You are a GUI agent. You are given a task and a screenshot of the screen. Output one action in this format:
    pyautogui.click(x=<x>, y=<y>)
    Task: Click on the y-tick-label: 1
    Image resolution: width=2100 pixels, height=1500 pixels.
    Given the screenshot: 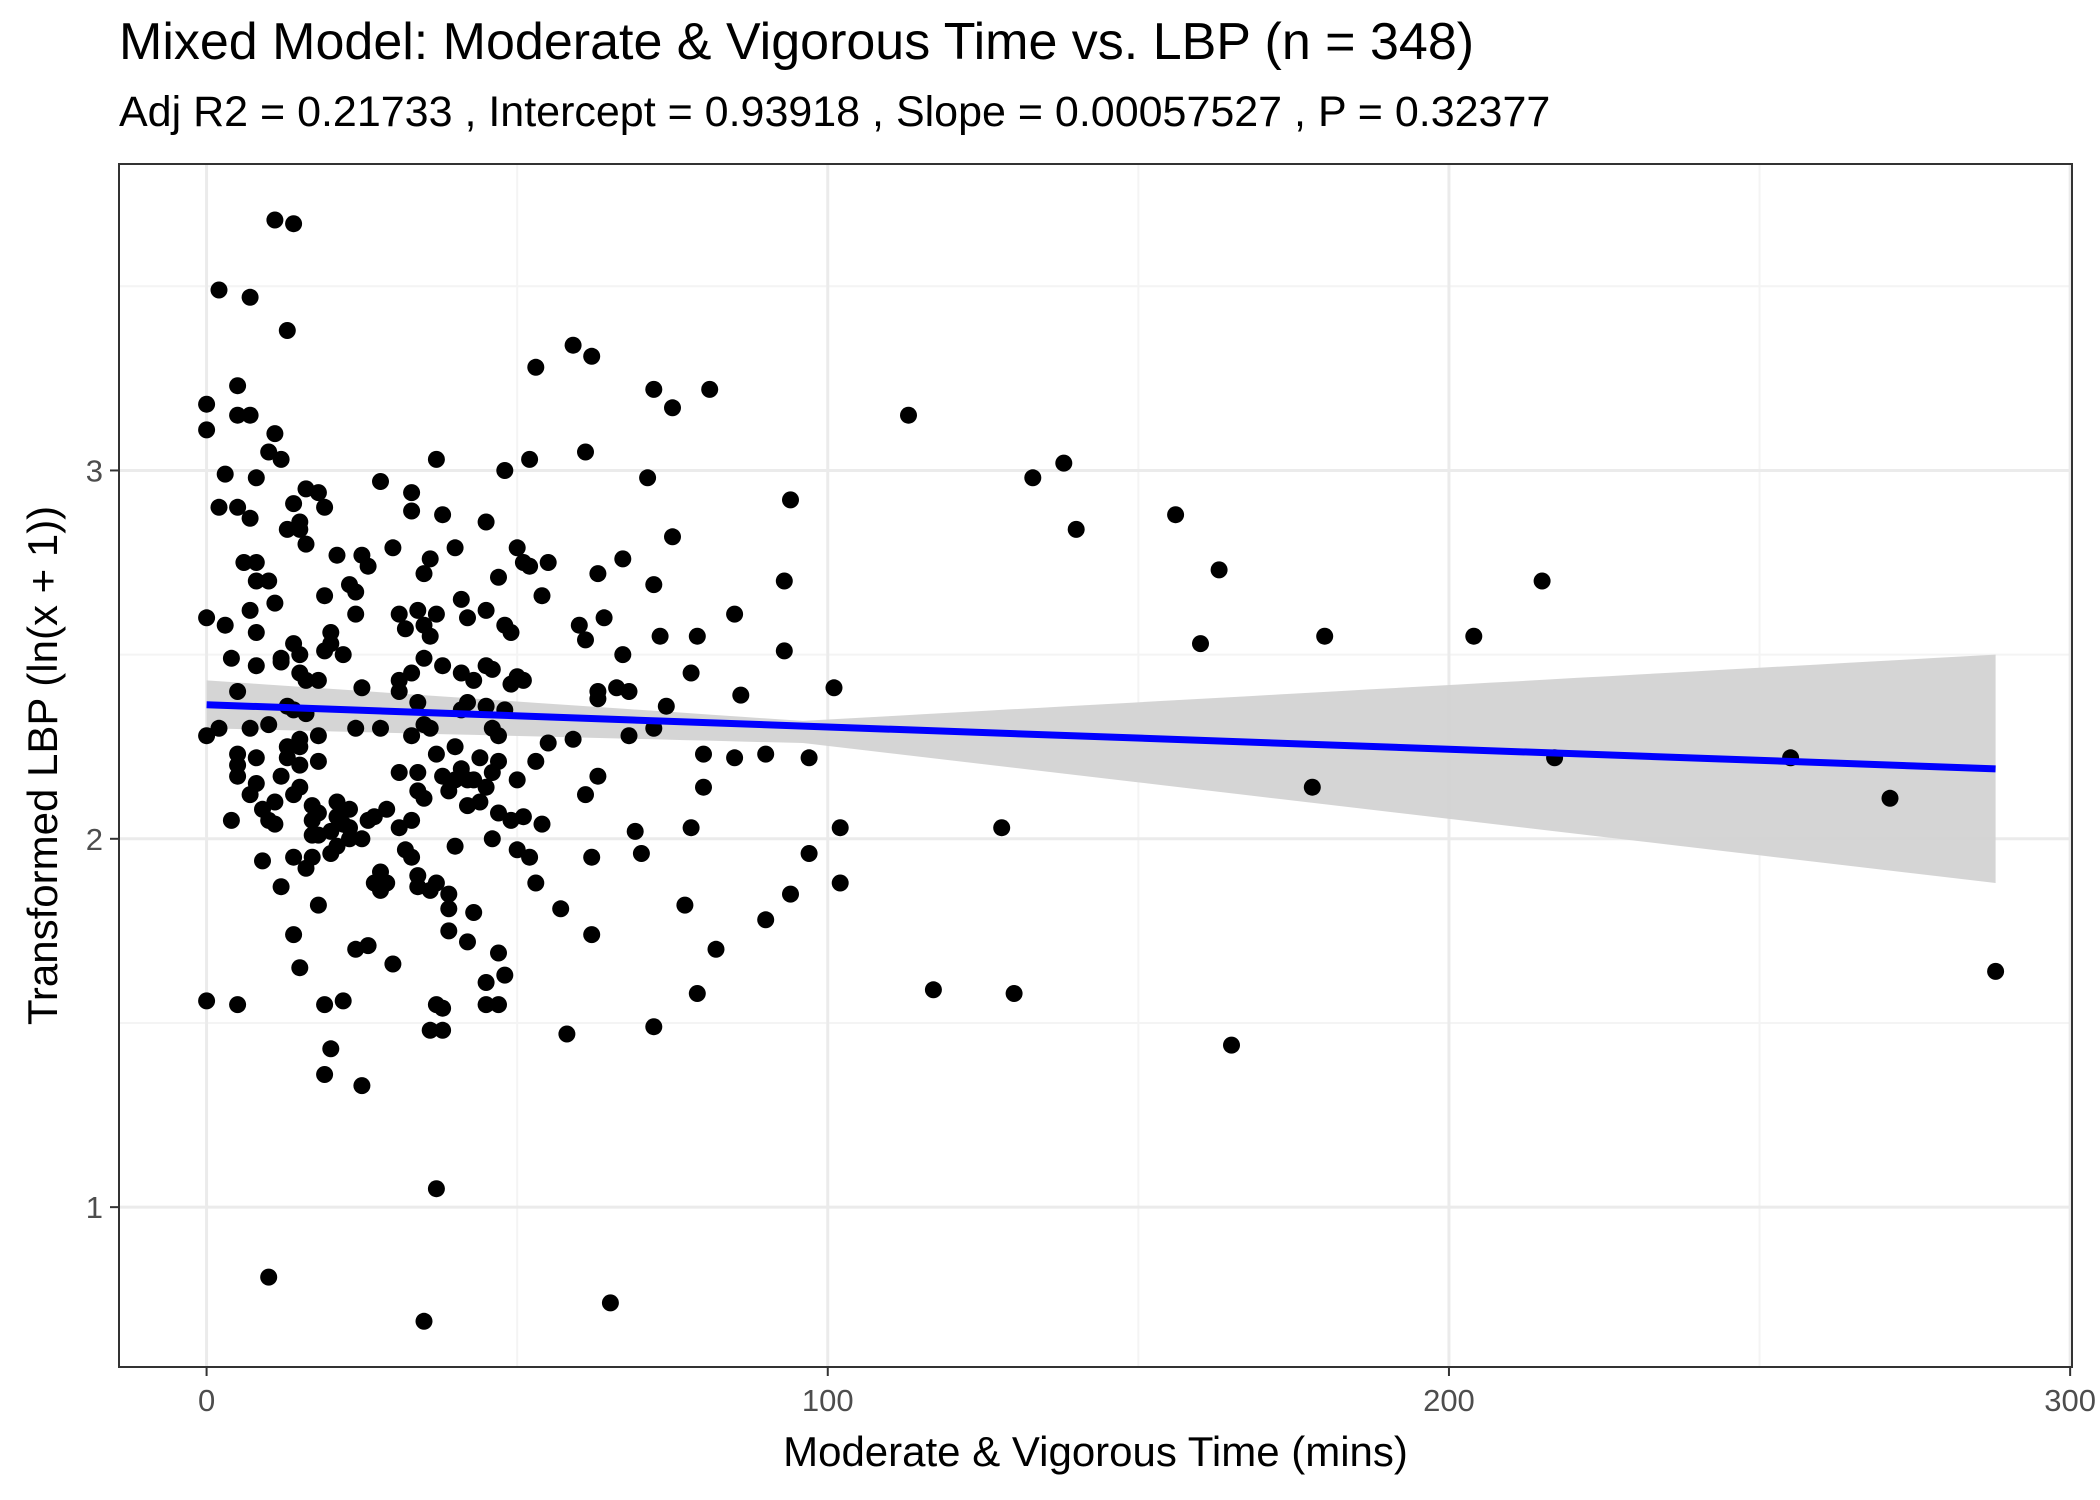 What is the action you would take?
    pyautogui.click(x=94, y=1207)
    